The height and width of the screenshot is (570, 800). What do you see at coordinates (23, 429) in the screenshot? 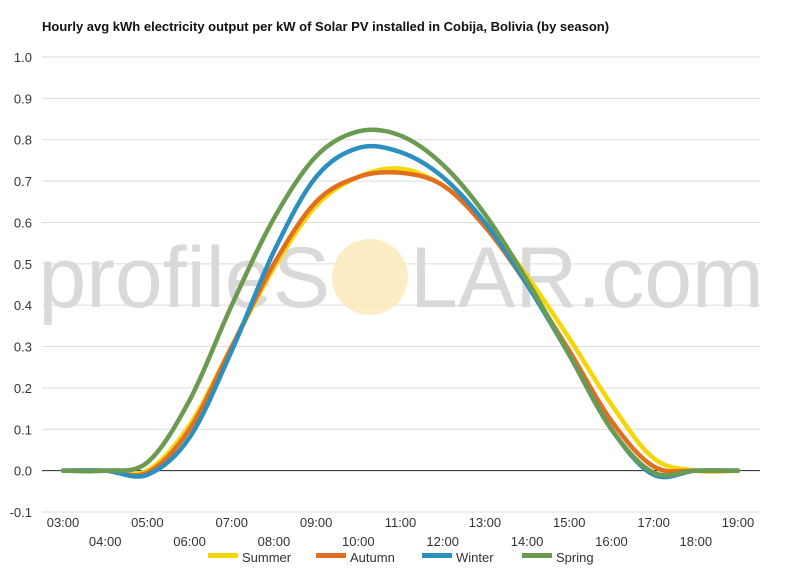
I see `y-tick-label: 0.1` at bounding box center [23, 429].